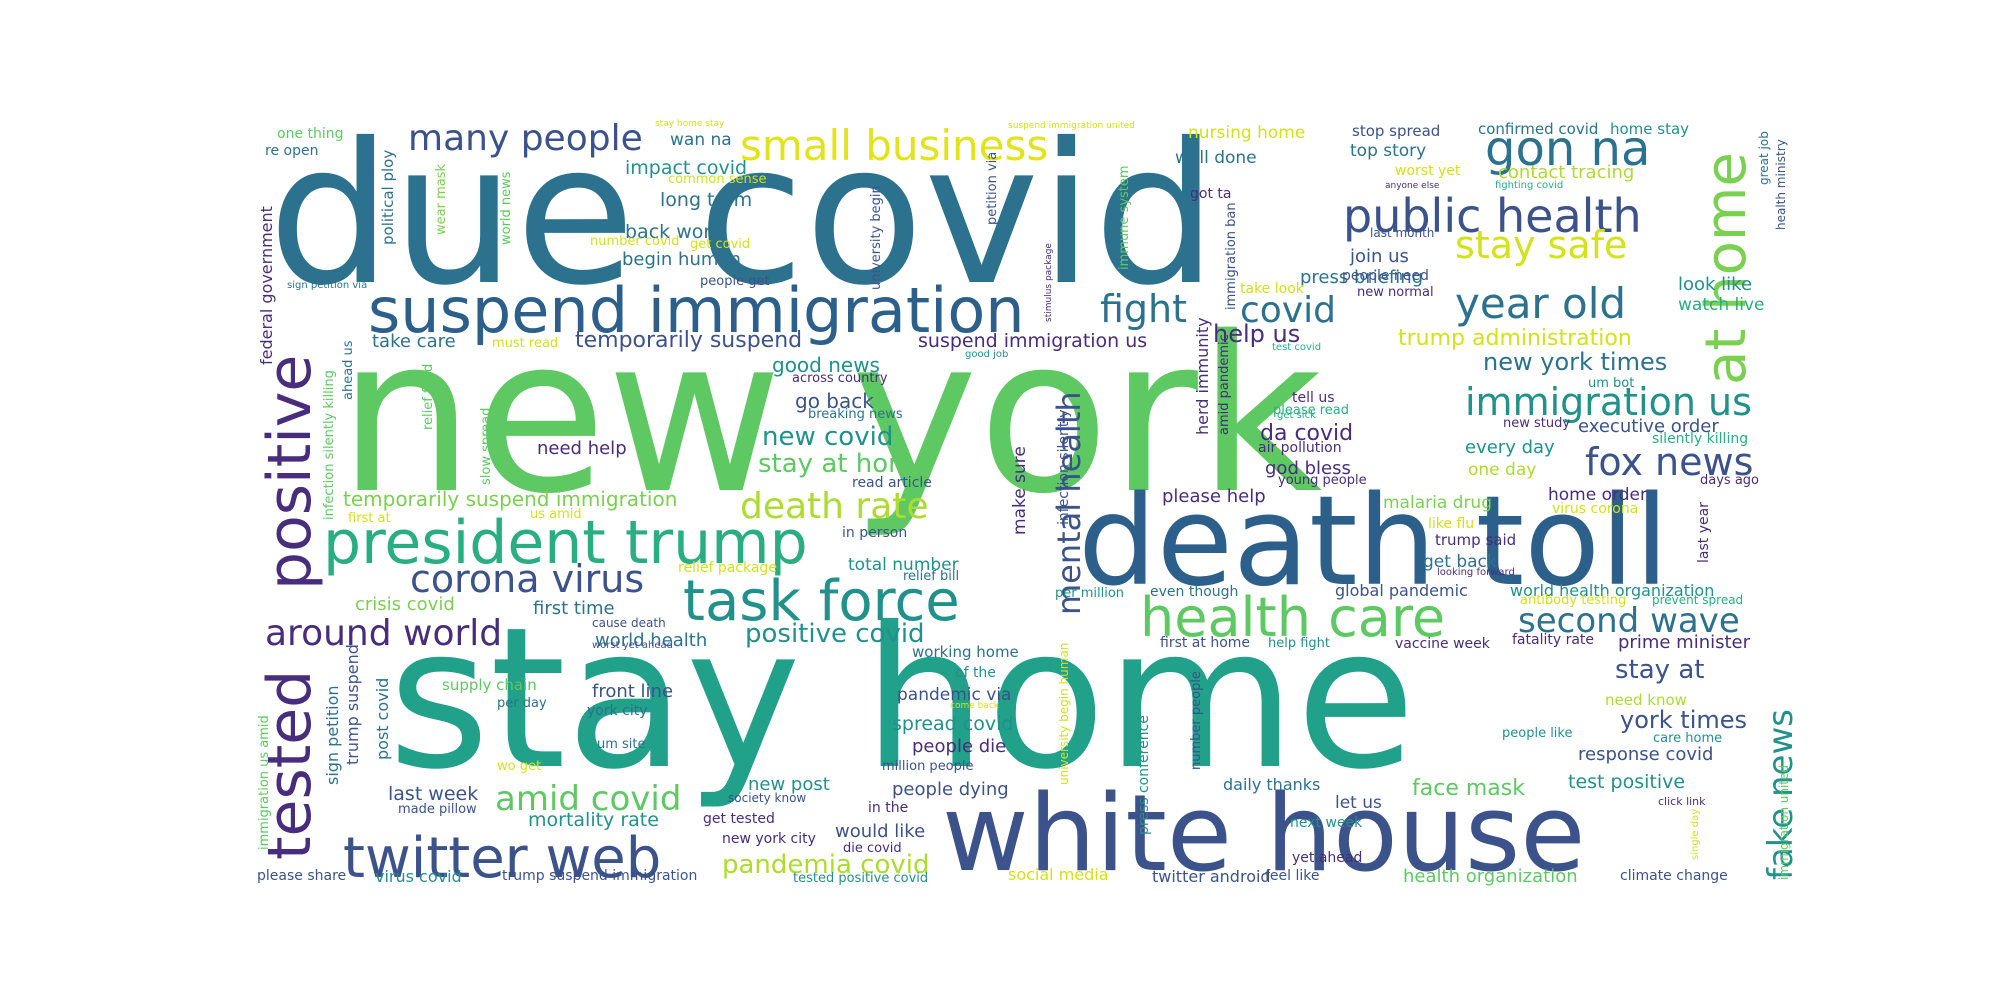 This screenshot has height=1000, width=2000. What do you see at coordinates (1566, 172) in the screenshot?
I see `word-contact-tracing: contact tracing` at bounding box center [1566, 172].